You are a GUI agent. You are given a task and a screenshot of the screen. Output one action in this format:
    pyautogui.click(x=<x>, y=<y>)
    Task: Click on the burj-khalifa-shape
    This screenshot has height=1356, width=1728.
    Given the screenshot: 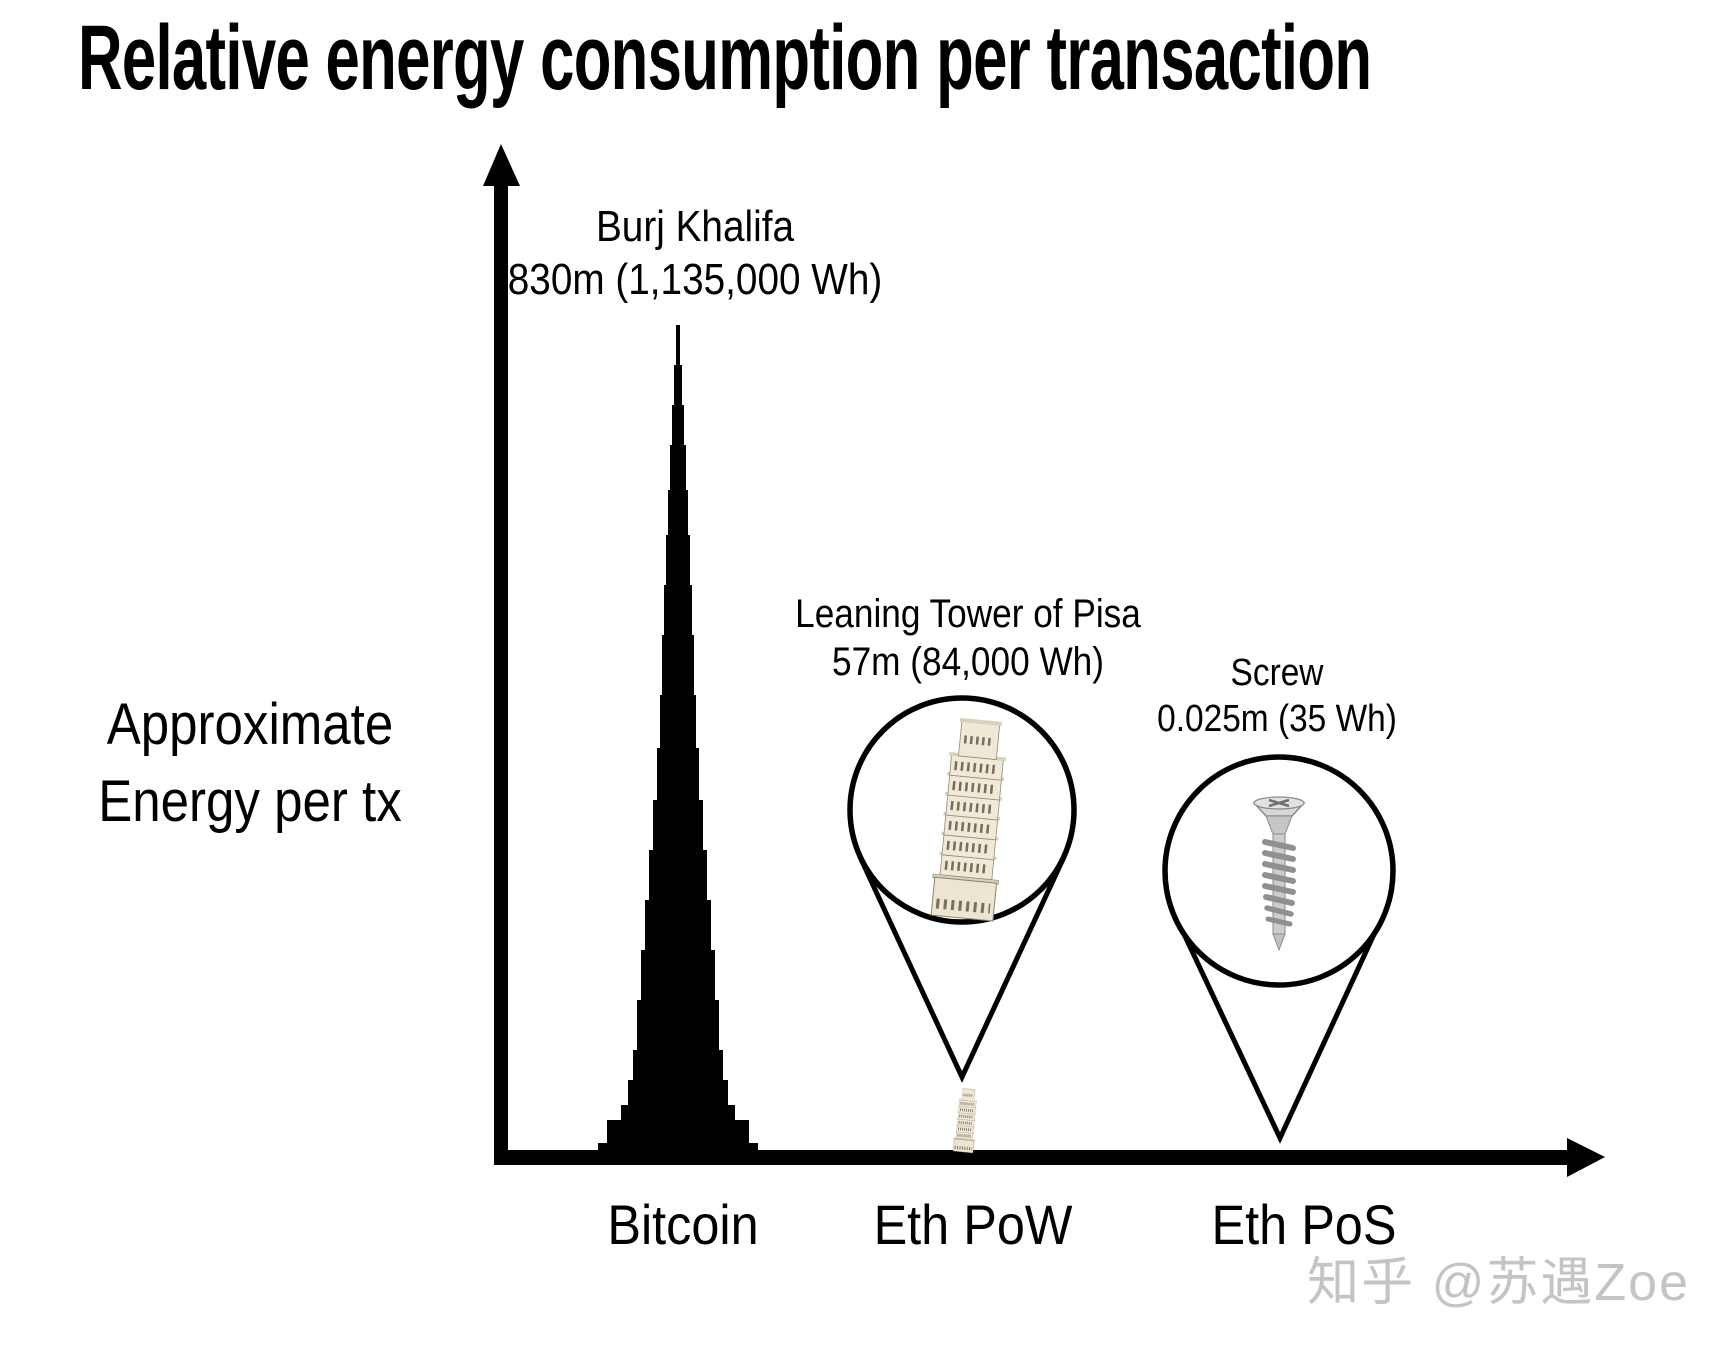 What is the action you would take?
    pyautogui.click(x=678, y=738)
    